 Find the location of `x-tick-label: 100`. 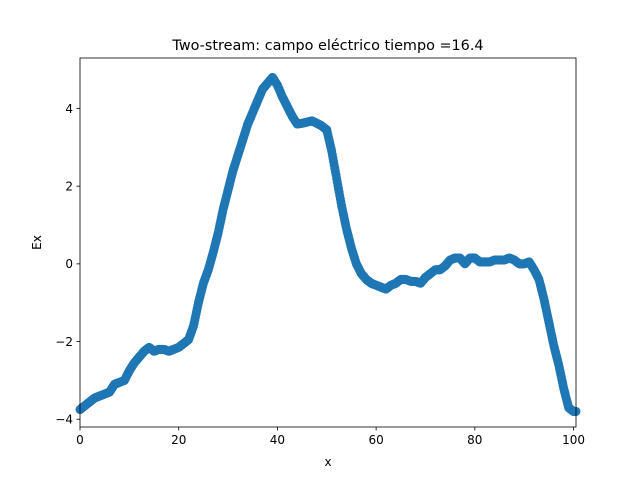

x-tick-label: 100 is located at coordinates (573, 440).